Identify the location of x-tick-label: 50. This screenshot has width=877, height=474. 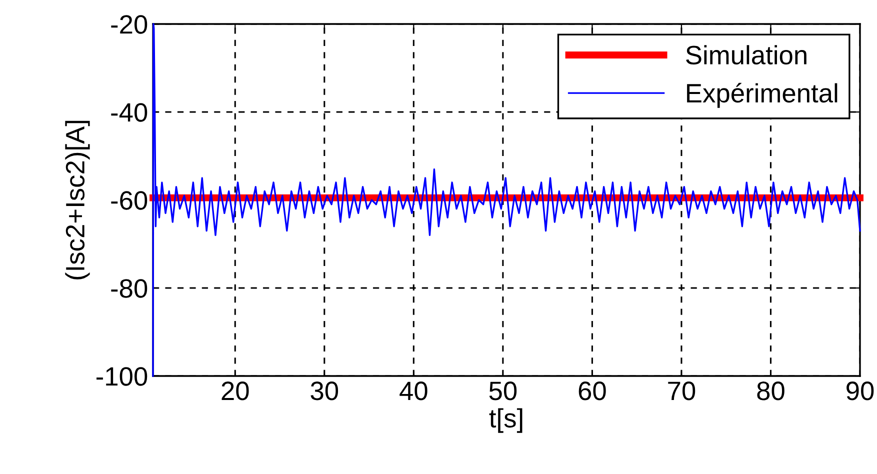
(503, 391).